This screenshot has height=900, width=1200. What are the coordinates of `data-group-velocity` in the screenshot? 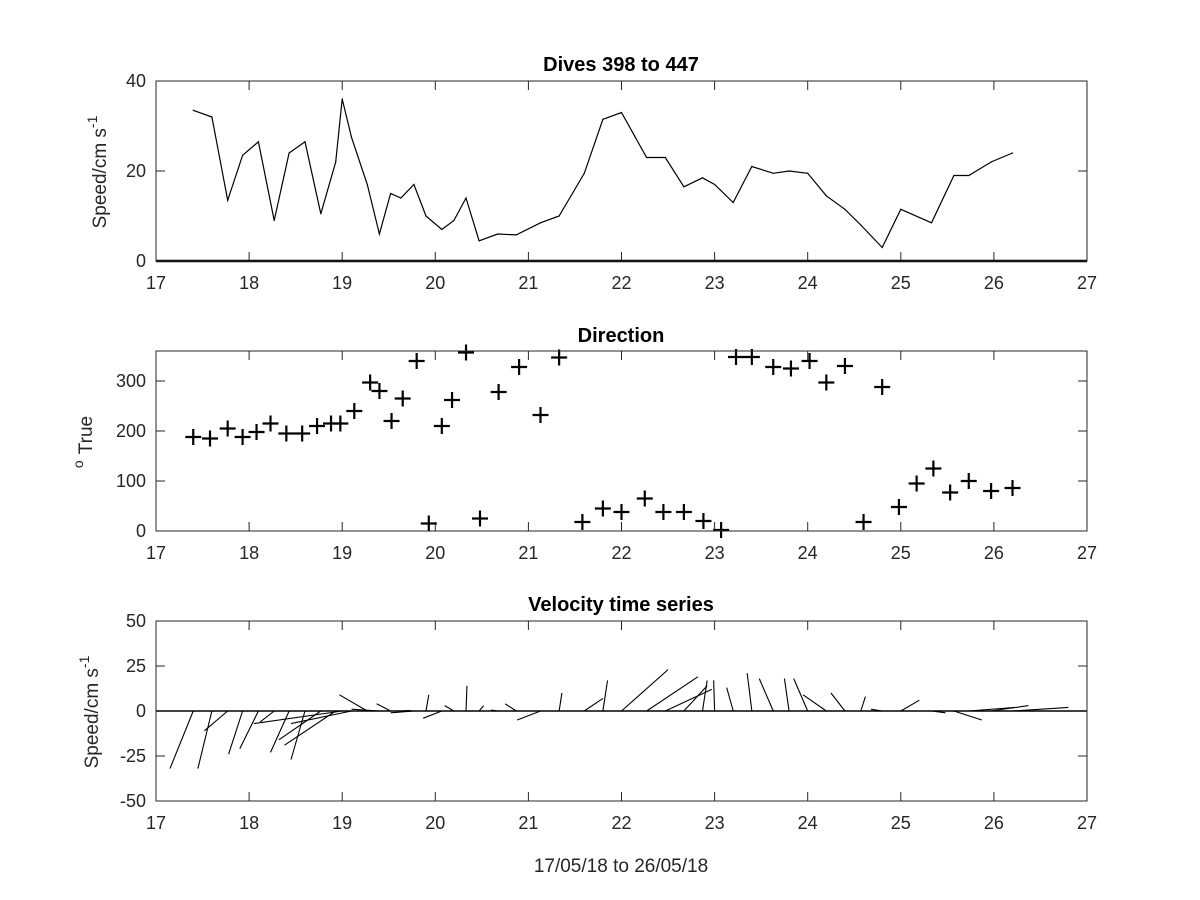 It's located at (621, 719).